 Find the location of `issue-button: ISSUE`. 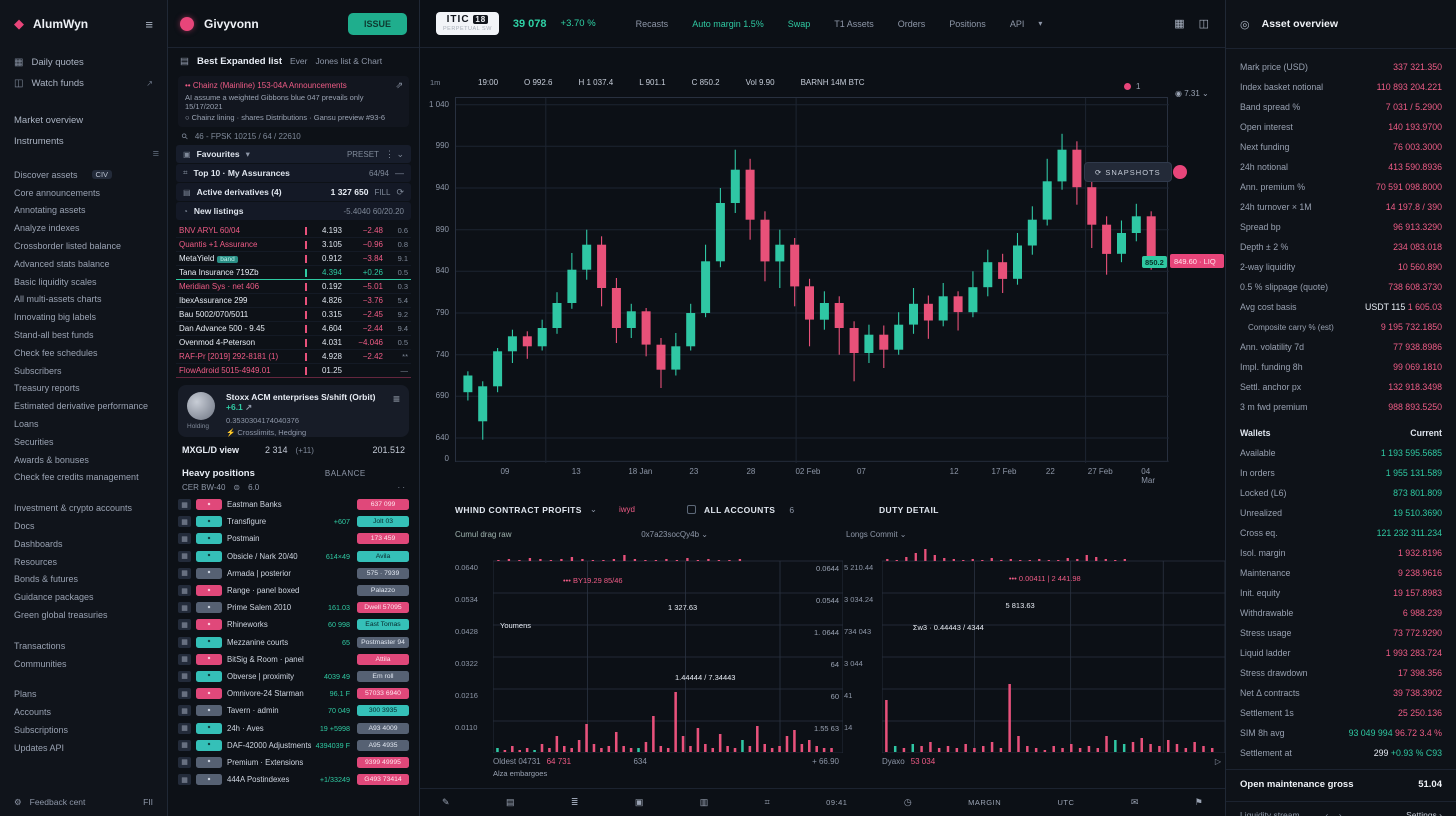

issue-button: ISSUE is located at coordinates (377, 23).